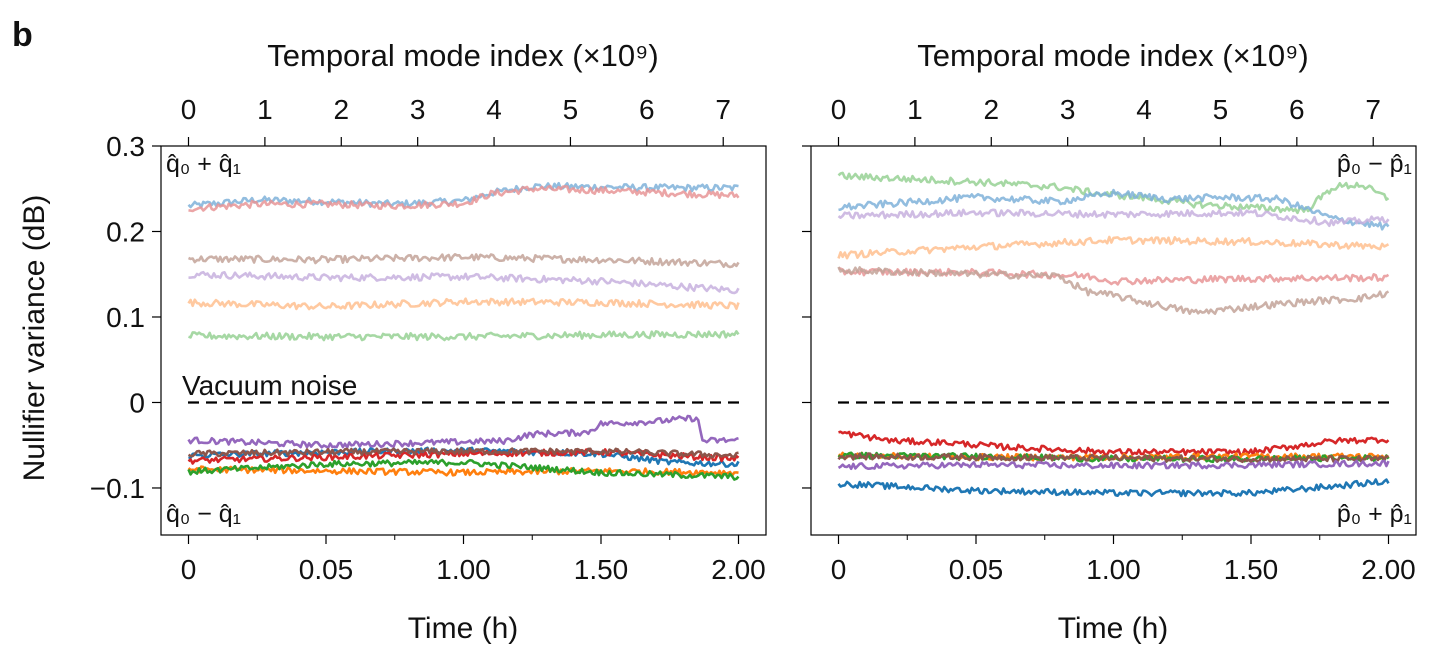  What do you see at coordinates (463, 55) in the screenshot?
I see `left-top-axis-label: Temporal mode index (×10⁹)` at bounding box center [463, 55].